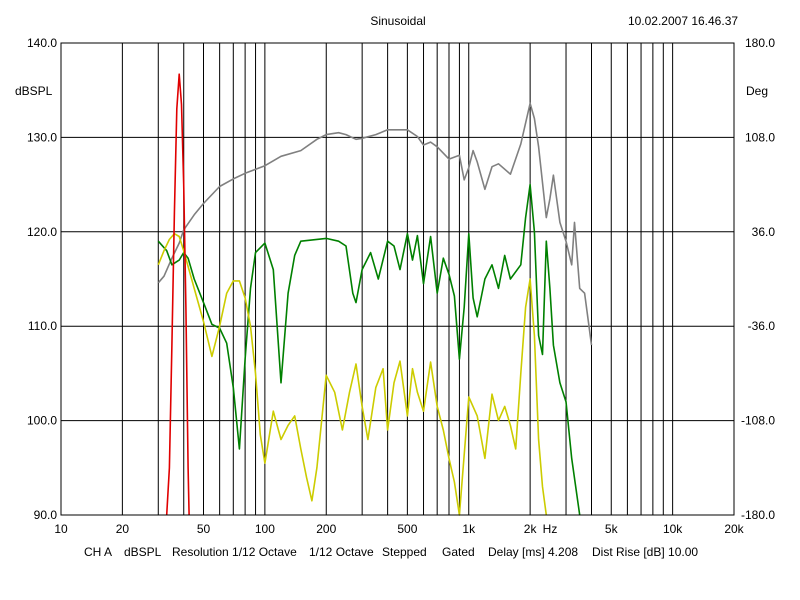 The image size is (800, 600). I want to click on x-tick-label: 5k, so click(612, 529).